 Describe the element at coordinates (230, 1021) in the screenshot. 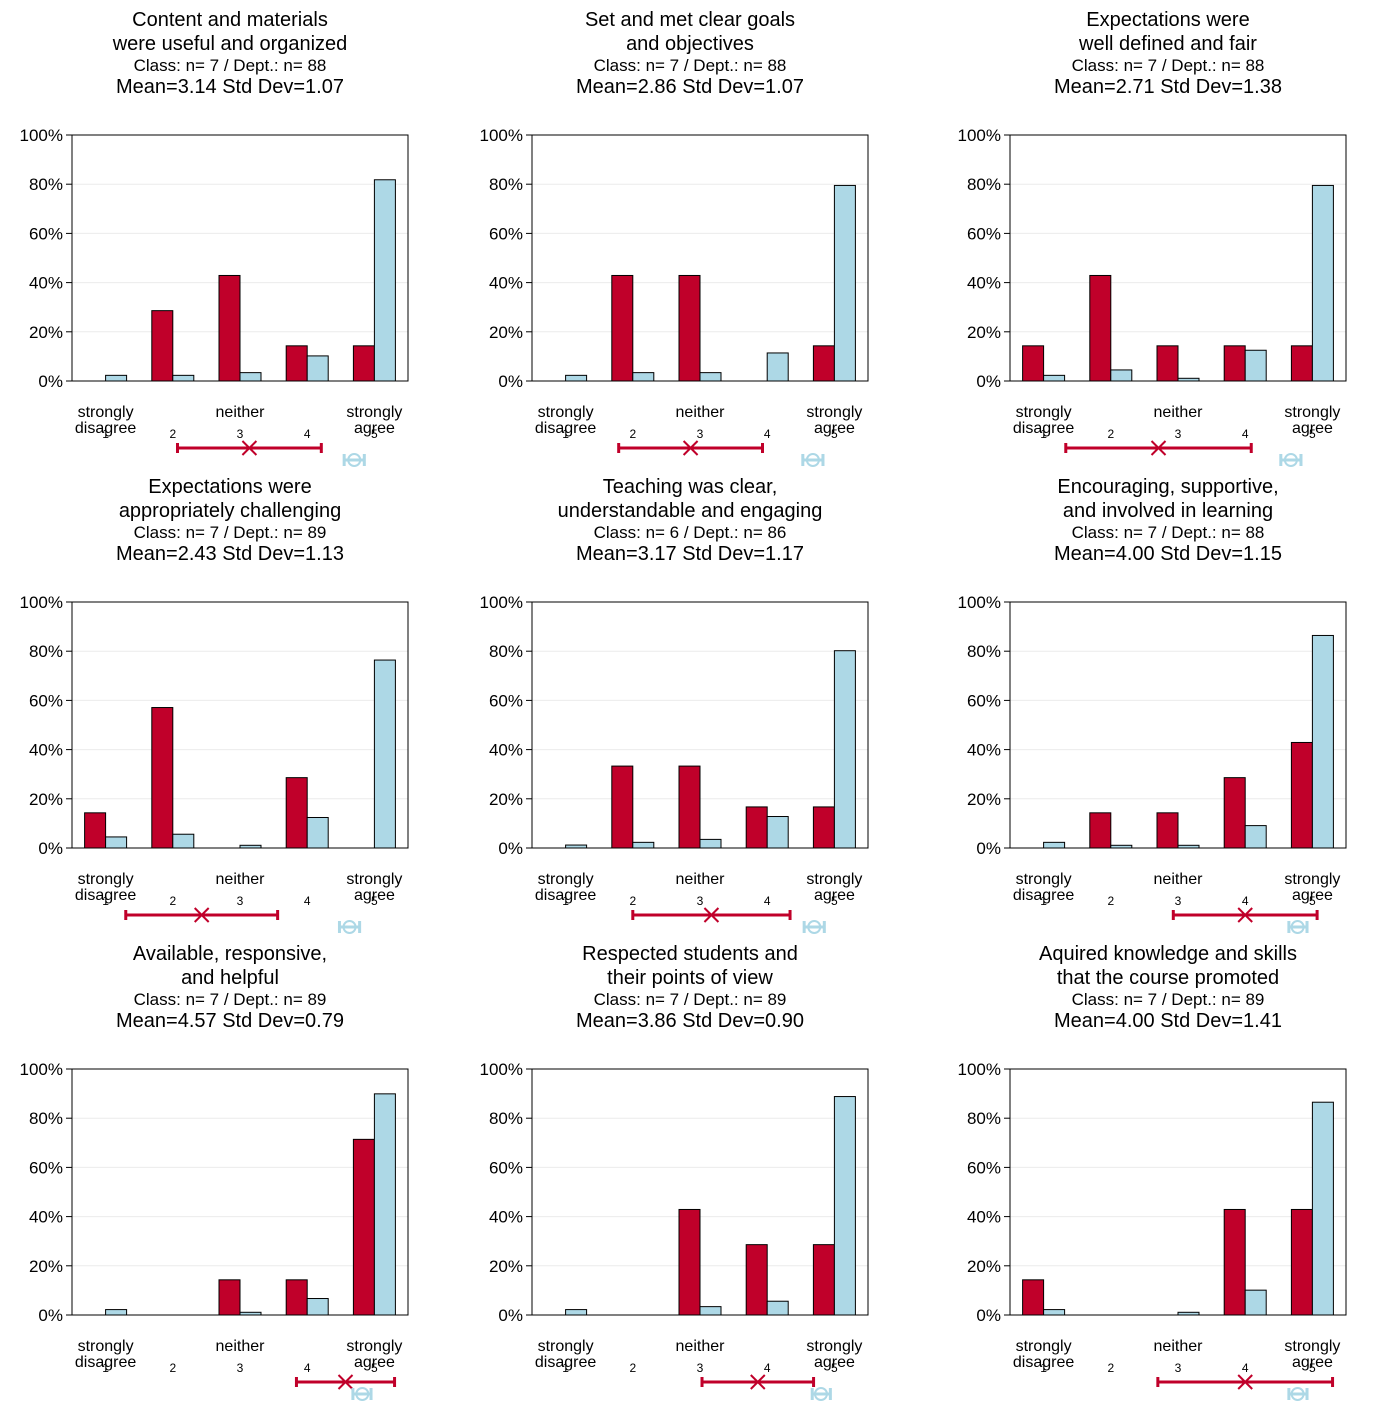

I see `mean-stddev-line: Mean=4.57 Std Dev=0.79` at that location.